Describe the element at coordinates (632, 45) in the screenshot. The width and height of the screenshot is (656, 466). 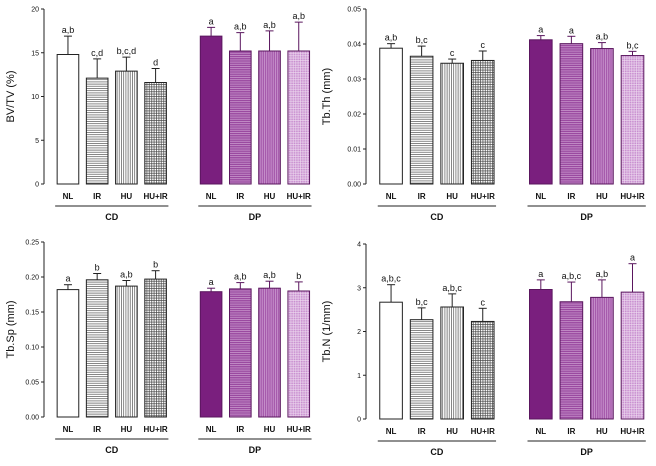
I see `significance-label: b,c` at that location.